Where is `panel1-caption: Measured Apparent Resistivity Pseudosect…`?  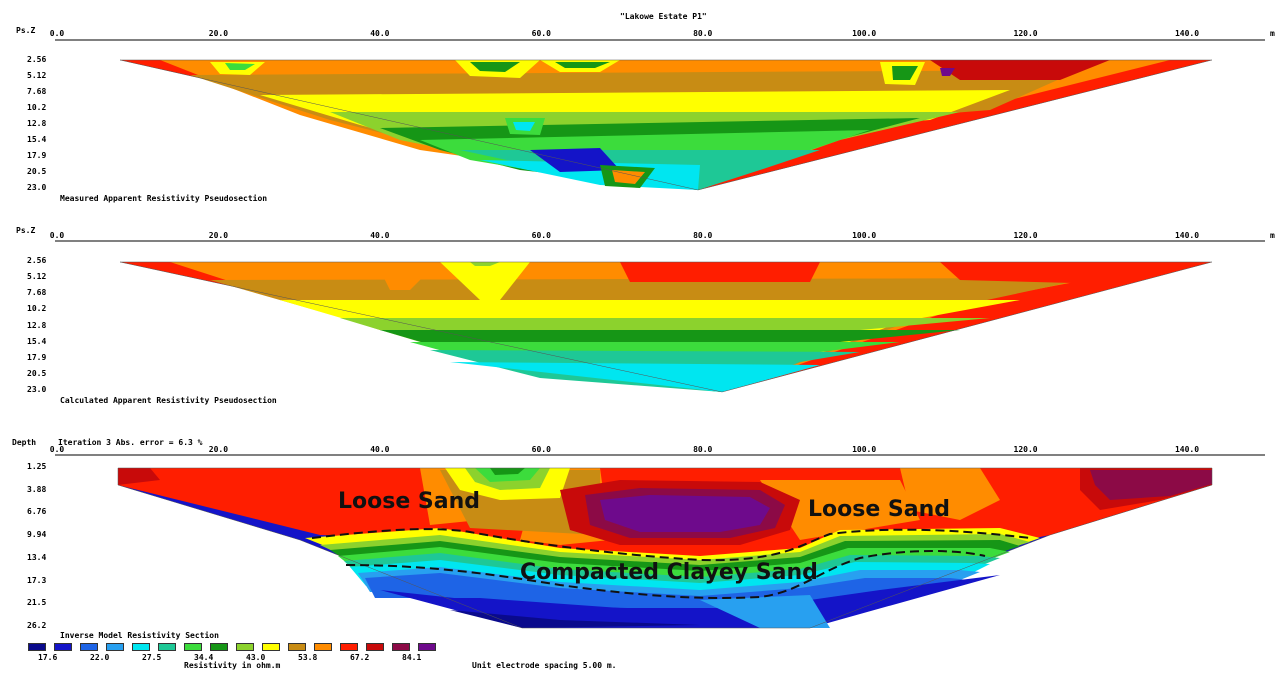 panel1-caption: Measured Apparent Resistivity Pseudosect… is located at coordinates (164, 198).